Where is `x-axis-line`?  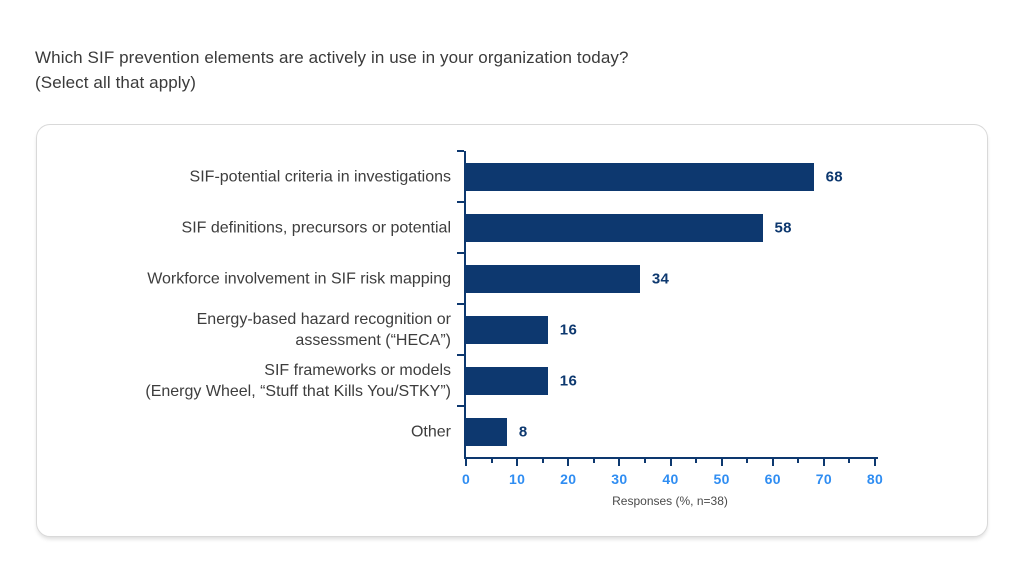 x-axis-line is located at coordinates (671, 458).